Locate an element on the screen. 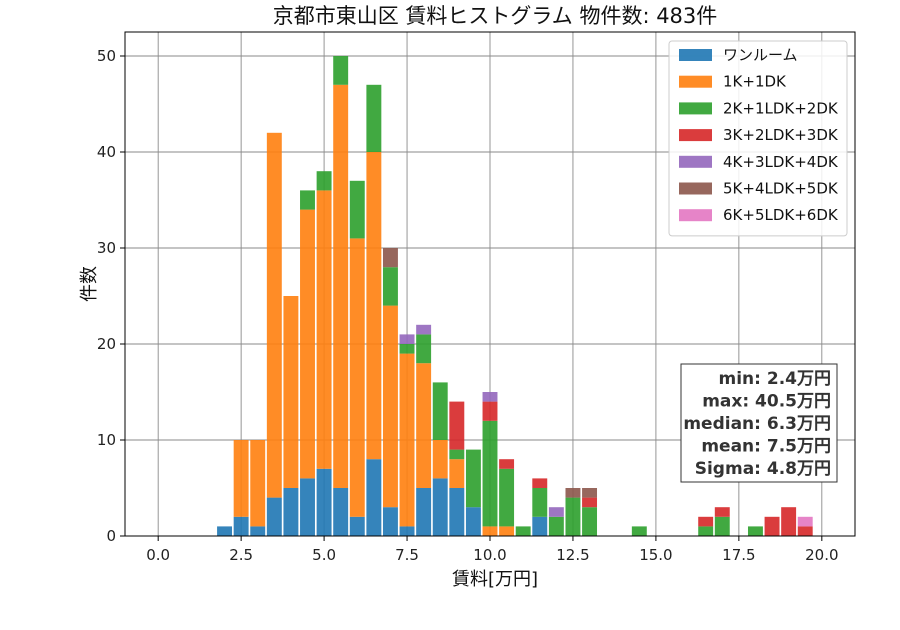 Image resolution: width=900 pixels, height=630 pixels. x-tick-label: 5.0 is located at coordinates (324, 555).